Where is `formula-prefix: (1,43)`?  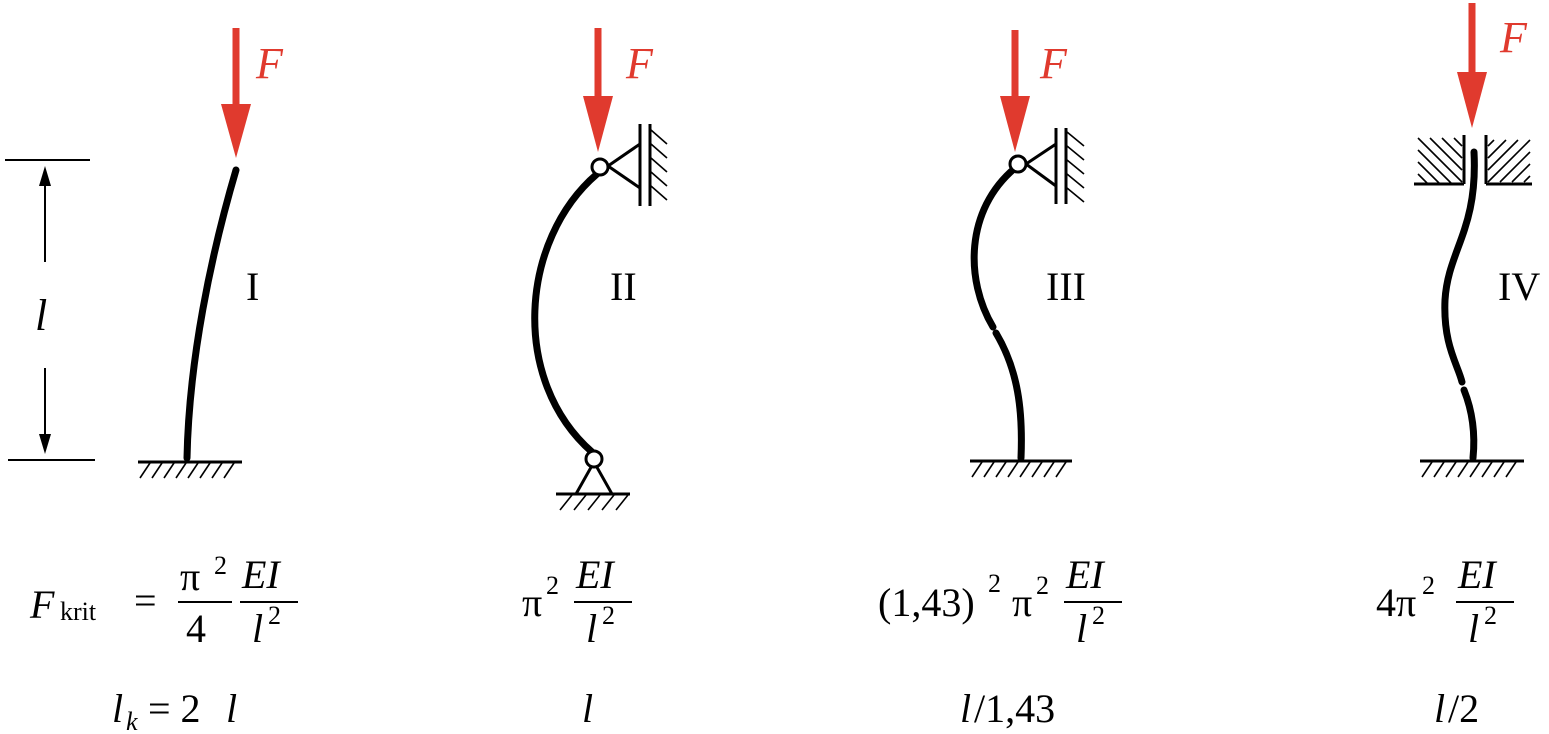
formula-prefix: (1,43) is located at coordinates (926, 602).